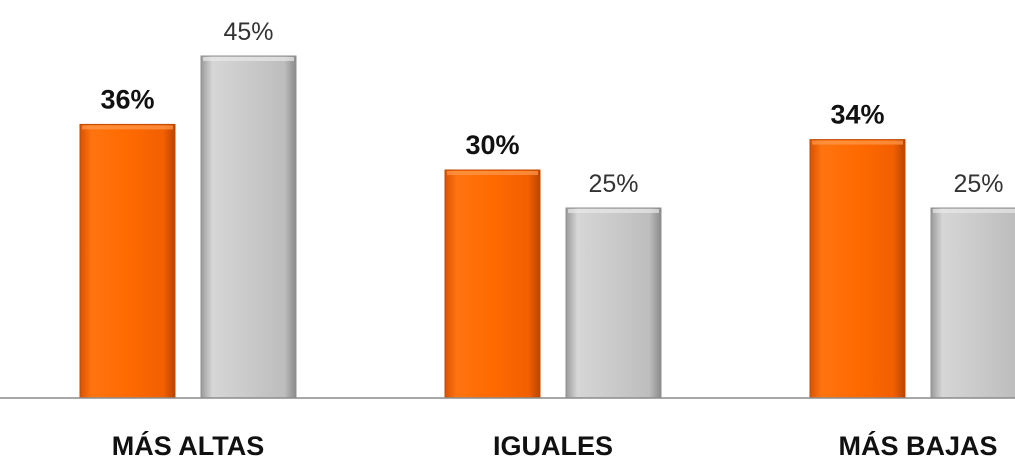 The width and height of the screenshot is (1015, 461). Describe the element at coordinates (127, 99) in the screenshot. I see `data-label-mas-altas-series-1: 36%` at that location.